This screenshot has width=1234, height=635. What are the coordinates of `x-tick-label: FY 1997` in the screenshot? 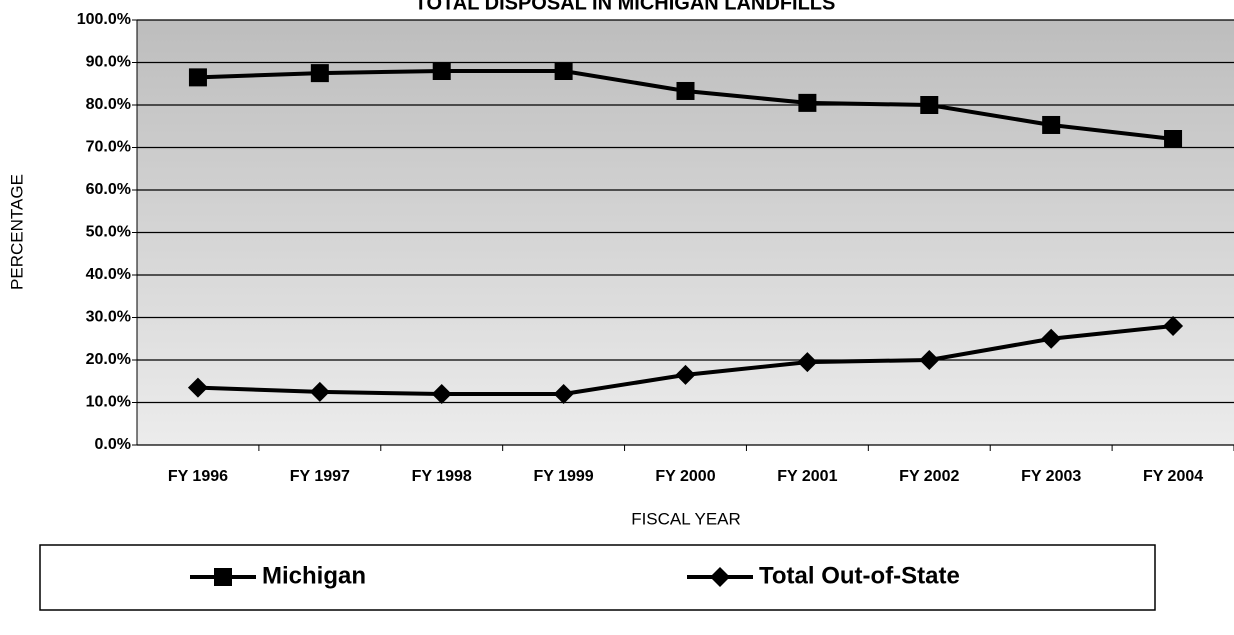 It's located at (320, 476).